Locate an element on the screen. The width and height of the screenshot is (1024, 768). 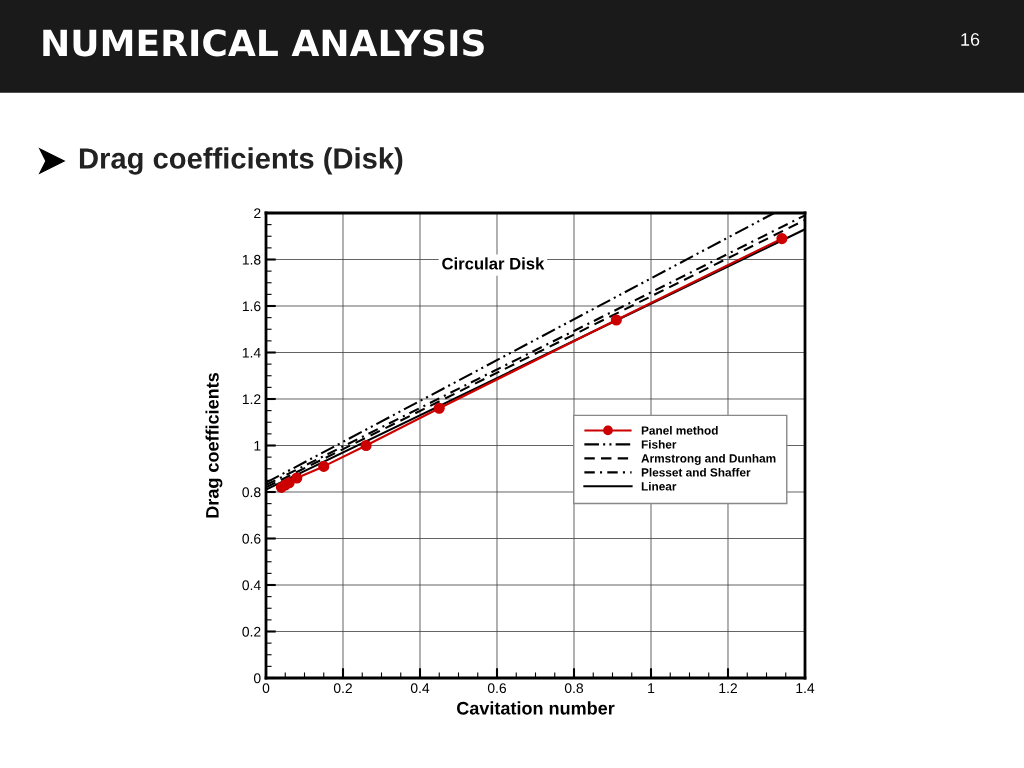
chart-subtitle: Drag coefficients (Disk) is located at coordinates (241, 161).